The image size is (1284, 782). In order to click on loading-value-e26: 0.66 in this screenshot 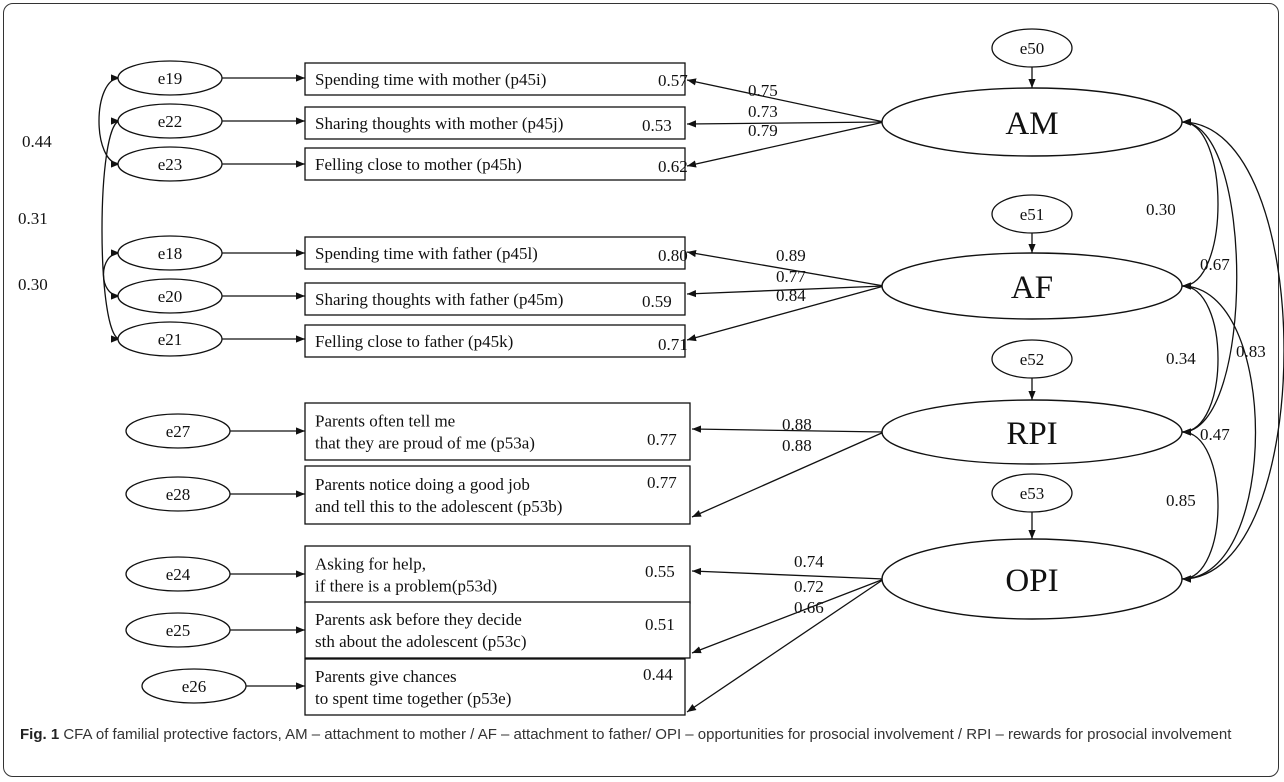, I will do `click(809, 607)`.